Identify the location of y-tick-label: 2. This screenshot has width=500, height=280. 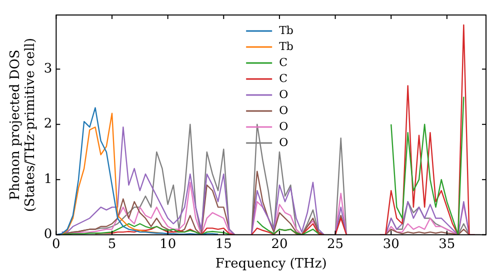
(48, 124).